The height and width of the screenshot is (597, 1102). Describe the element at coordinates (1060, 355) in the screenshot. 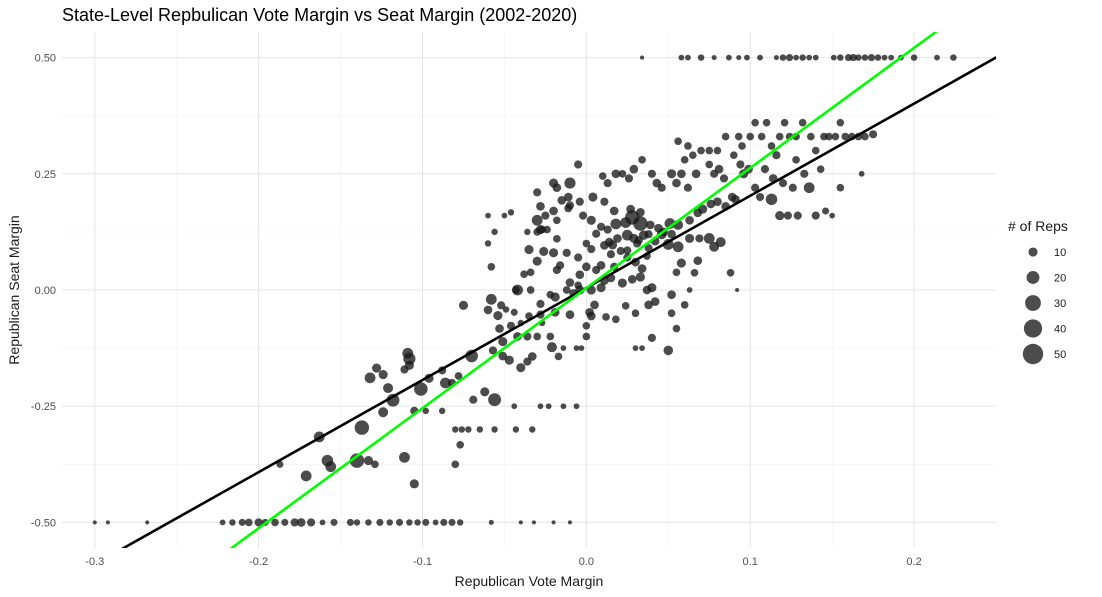

I see `legend-label: 50` at that location.